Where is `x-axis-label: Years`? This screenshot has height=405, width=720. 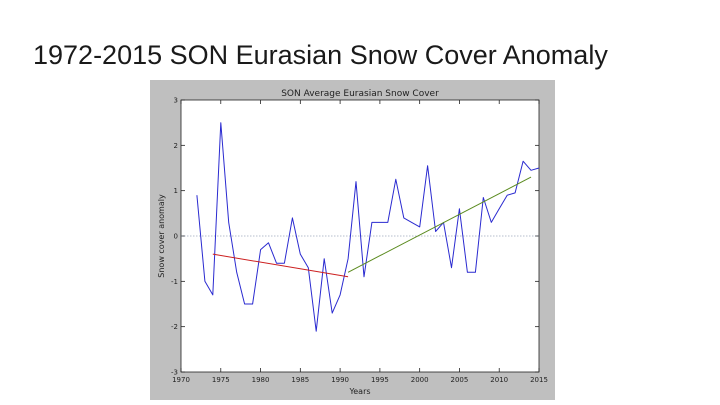
x-axis-label: Years is located at coordinates (359, 391).